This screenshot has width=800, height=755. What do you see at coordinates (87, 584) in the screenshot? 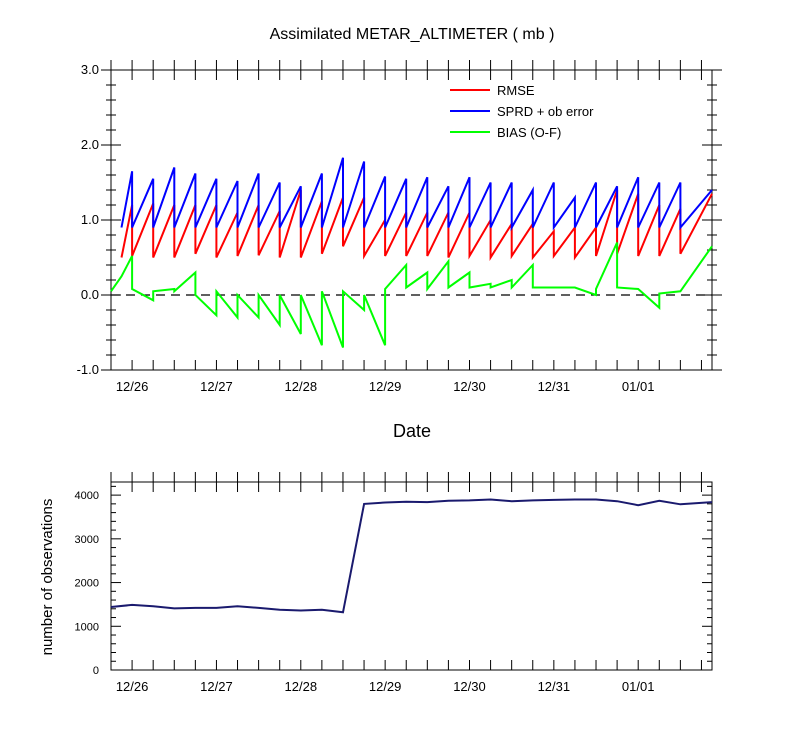
I see `y-tick-label: 2000` at bounding box center [87, 584].